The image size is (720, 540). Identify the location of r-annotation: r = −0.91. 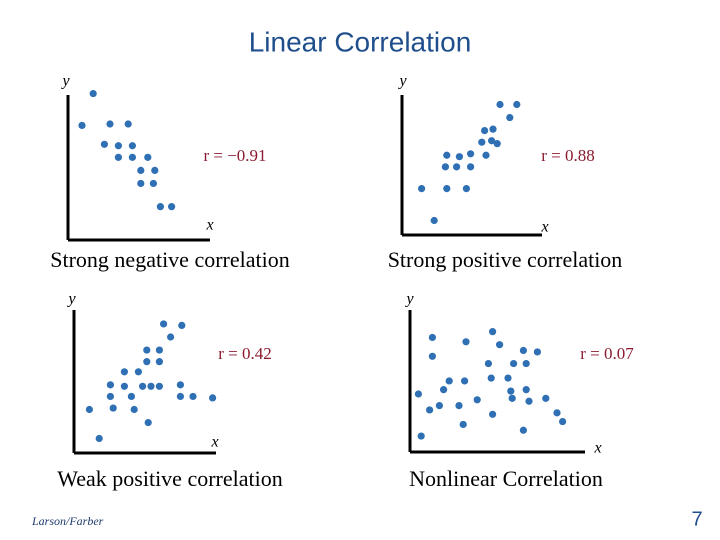
(234, 155).